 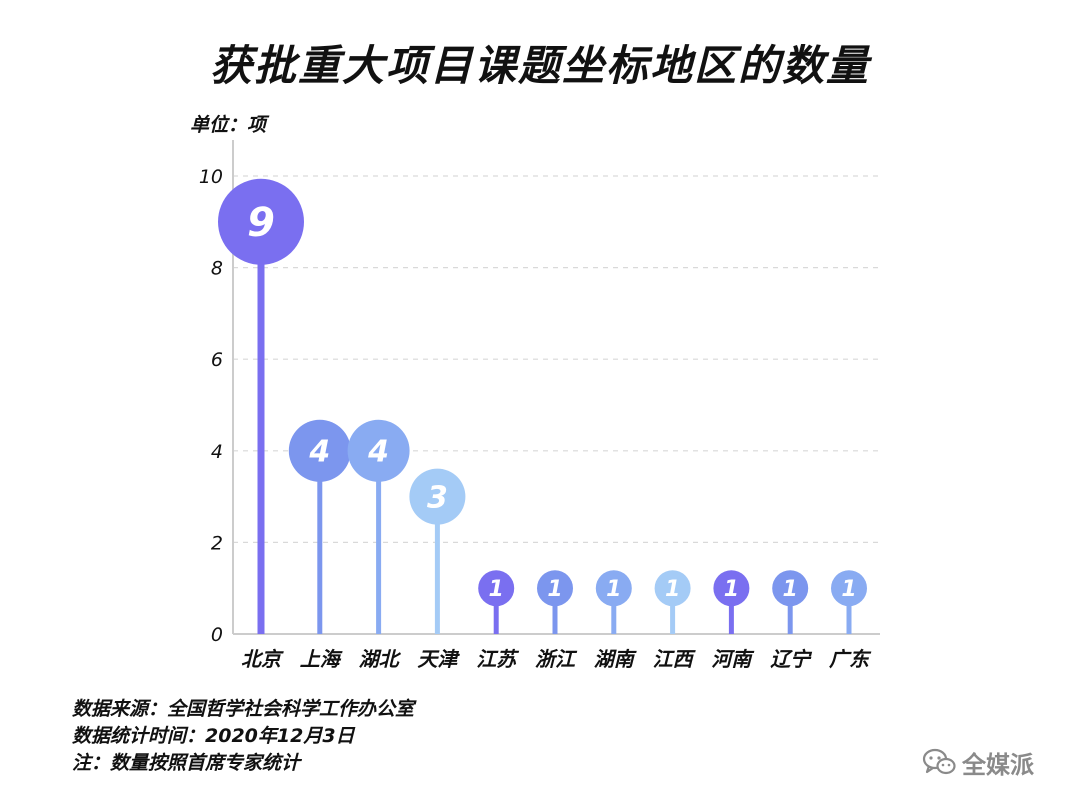 I want to click on method-note: 注：数量按照首席专家统计, so click(x=186, y=763).